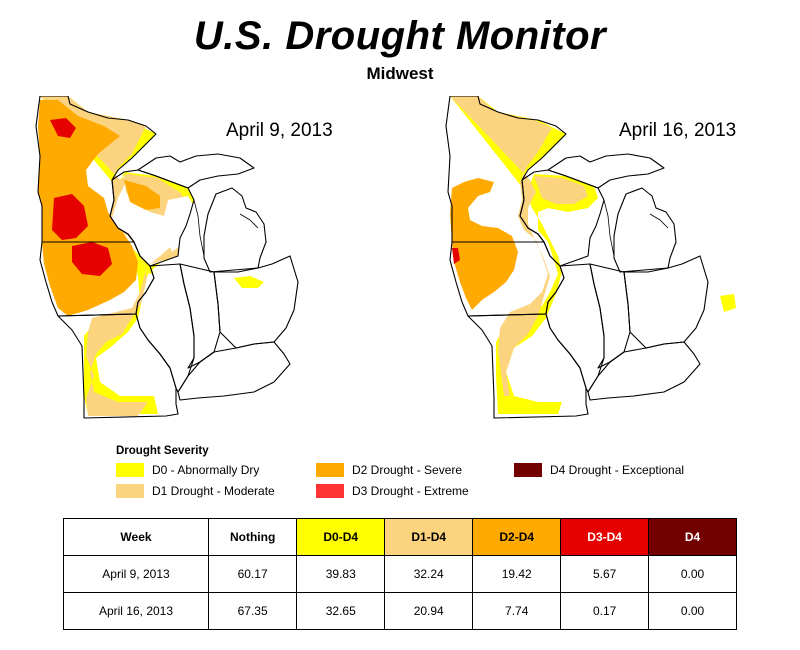 The height and width of the screenshot is (650, 800). What do you see at coordinates (517, 574) in the screenshot?
I see `cell-d2-d4: 19.42` at bounding box center [517, 574].